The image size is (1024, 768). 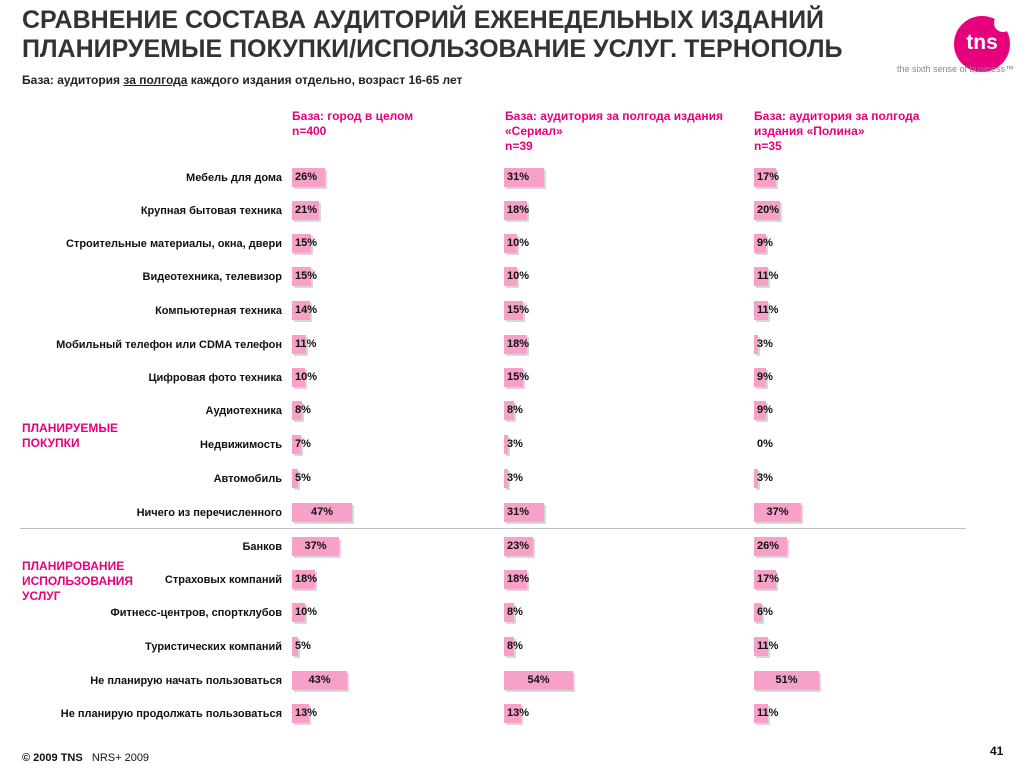 I want to click on bar-value-label: 9%, so click(x=765, y=377).